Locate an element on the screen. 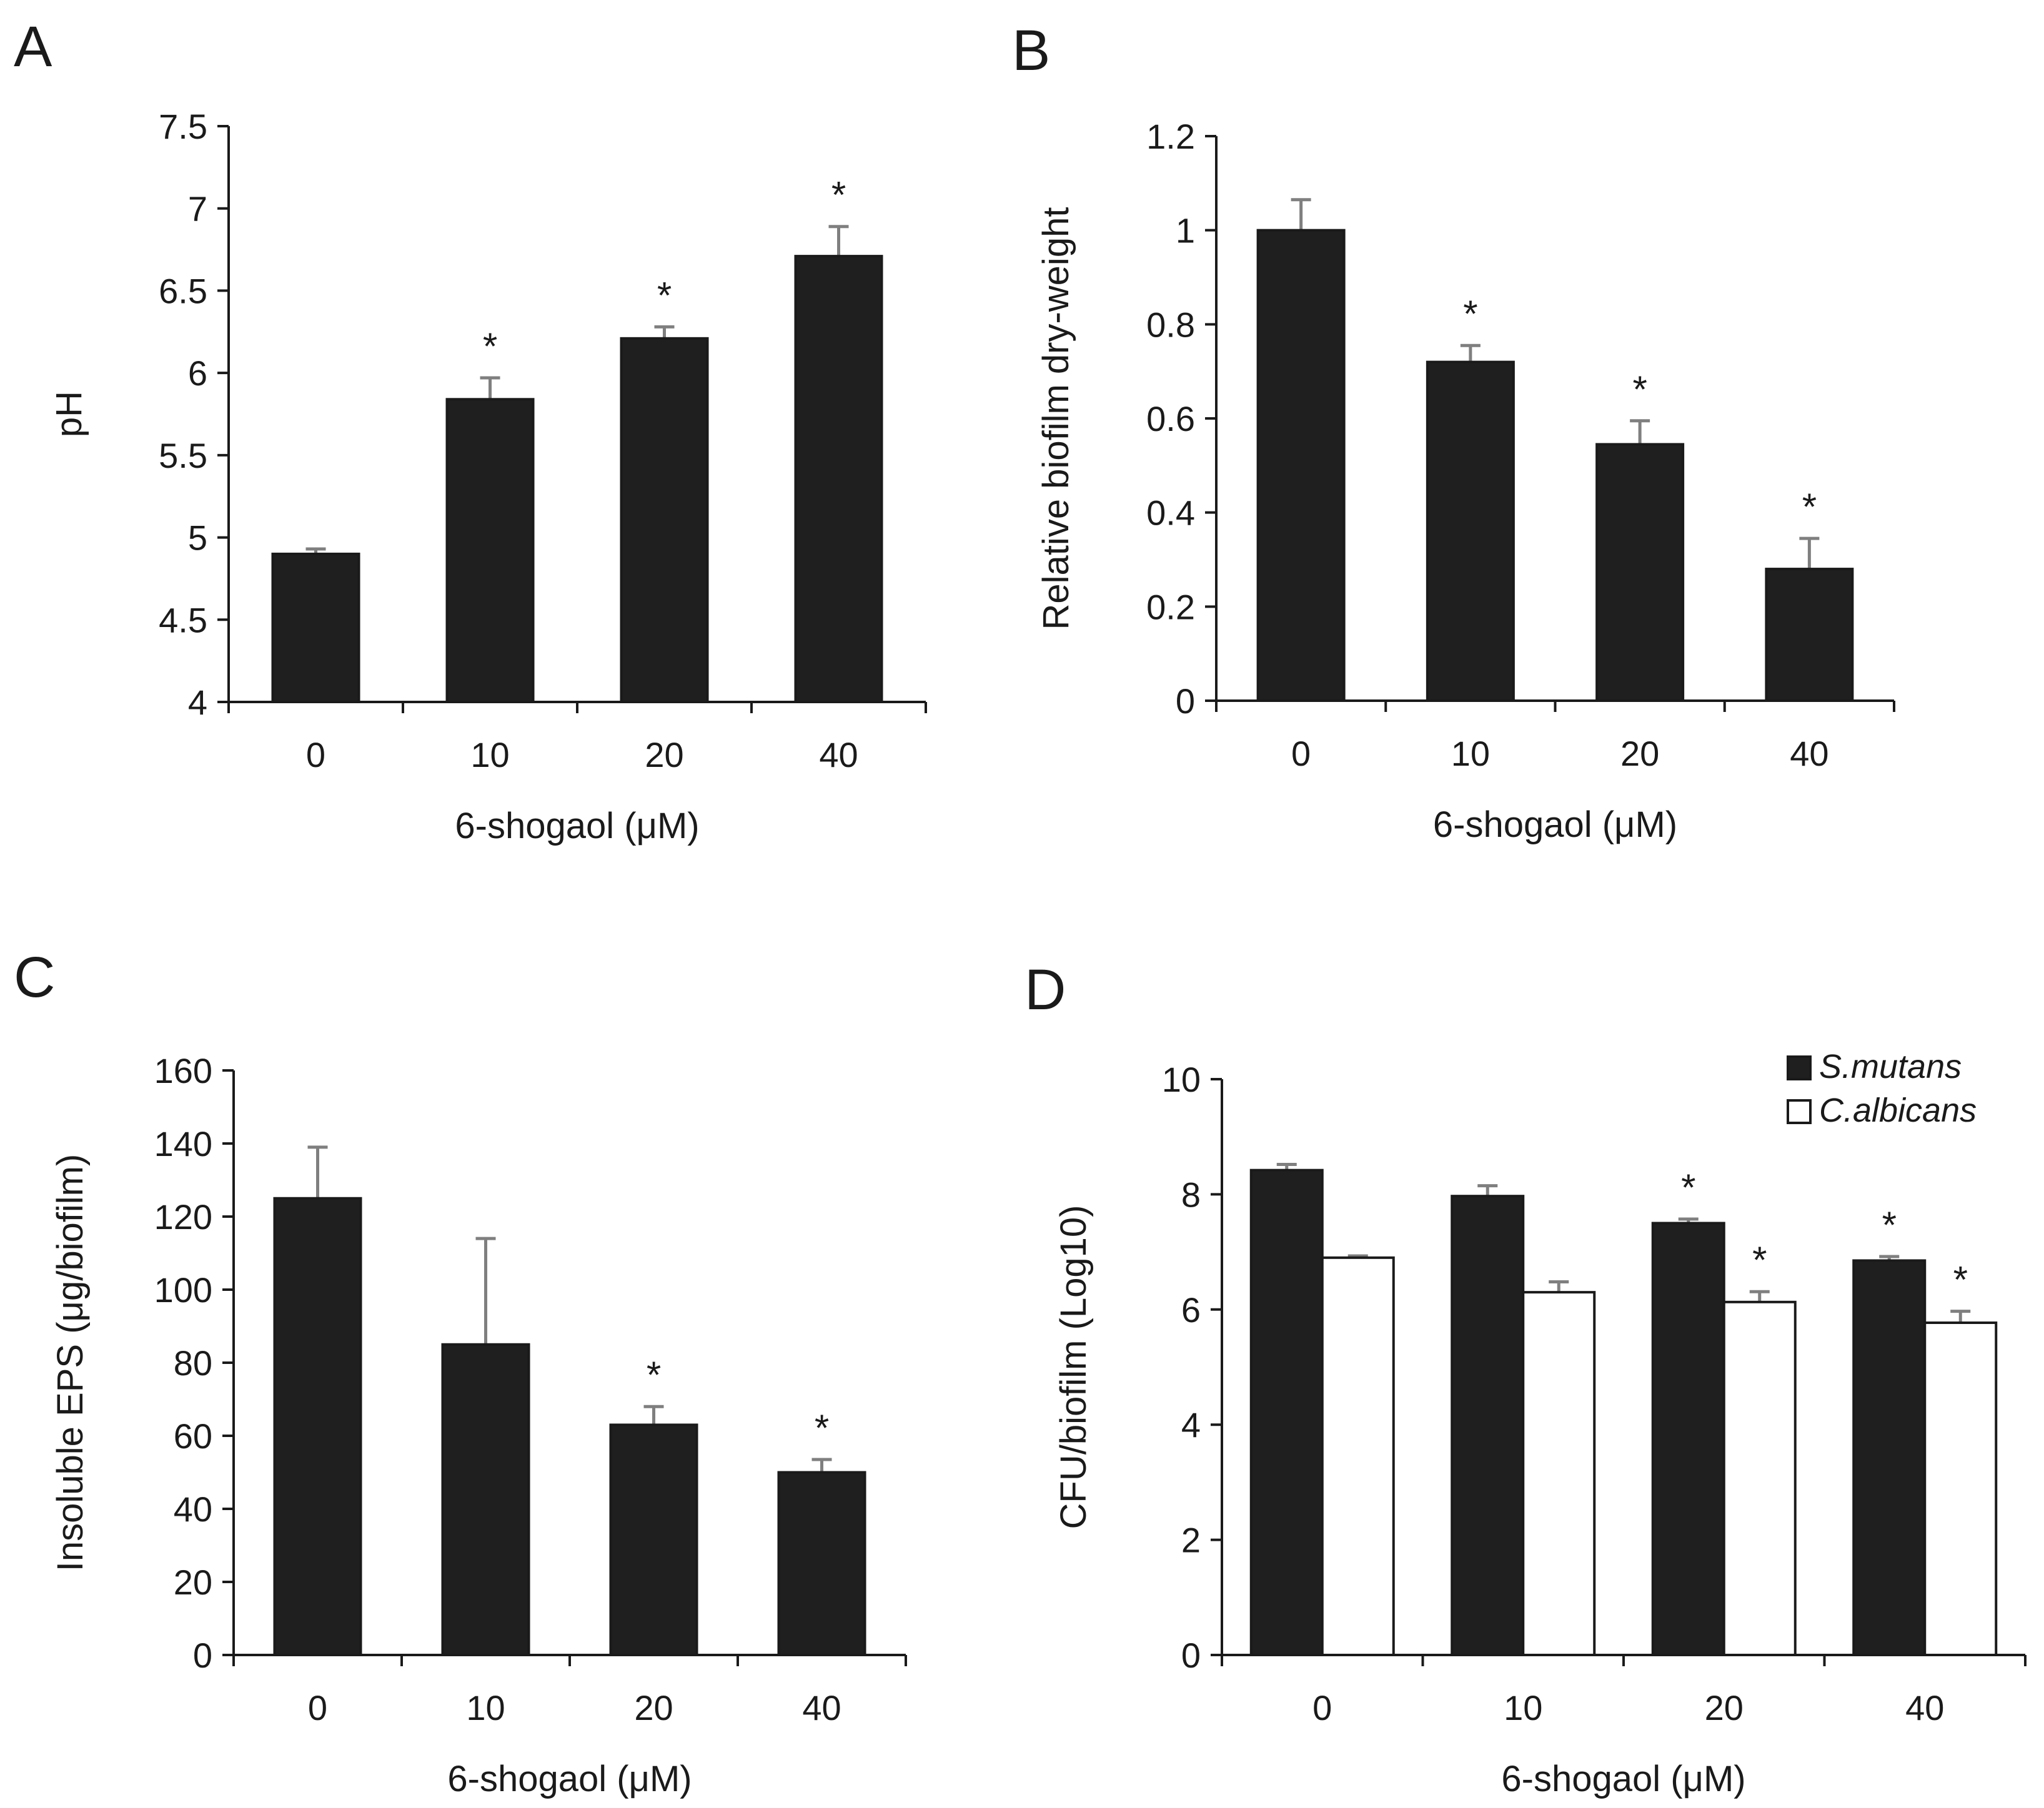 The width and height of the screenshot is (2044, 1808). panel-letter: C is located at coordinates (34, 977).